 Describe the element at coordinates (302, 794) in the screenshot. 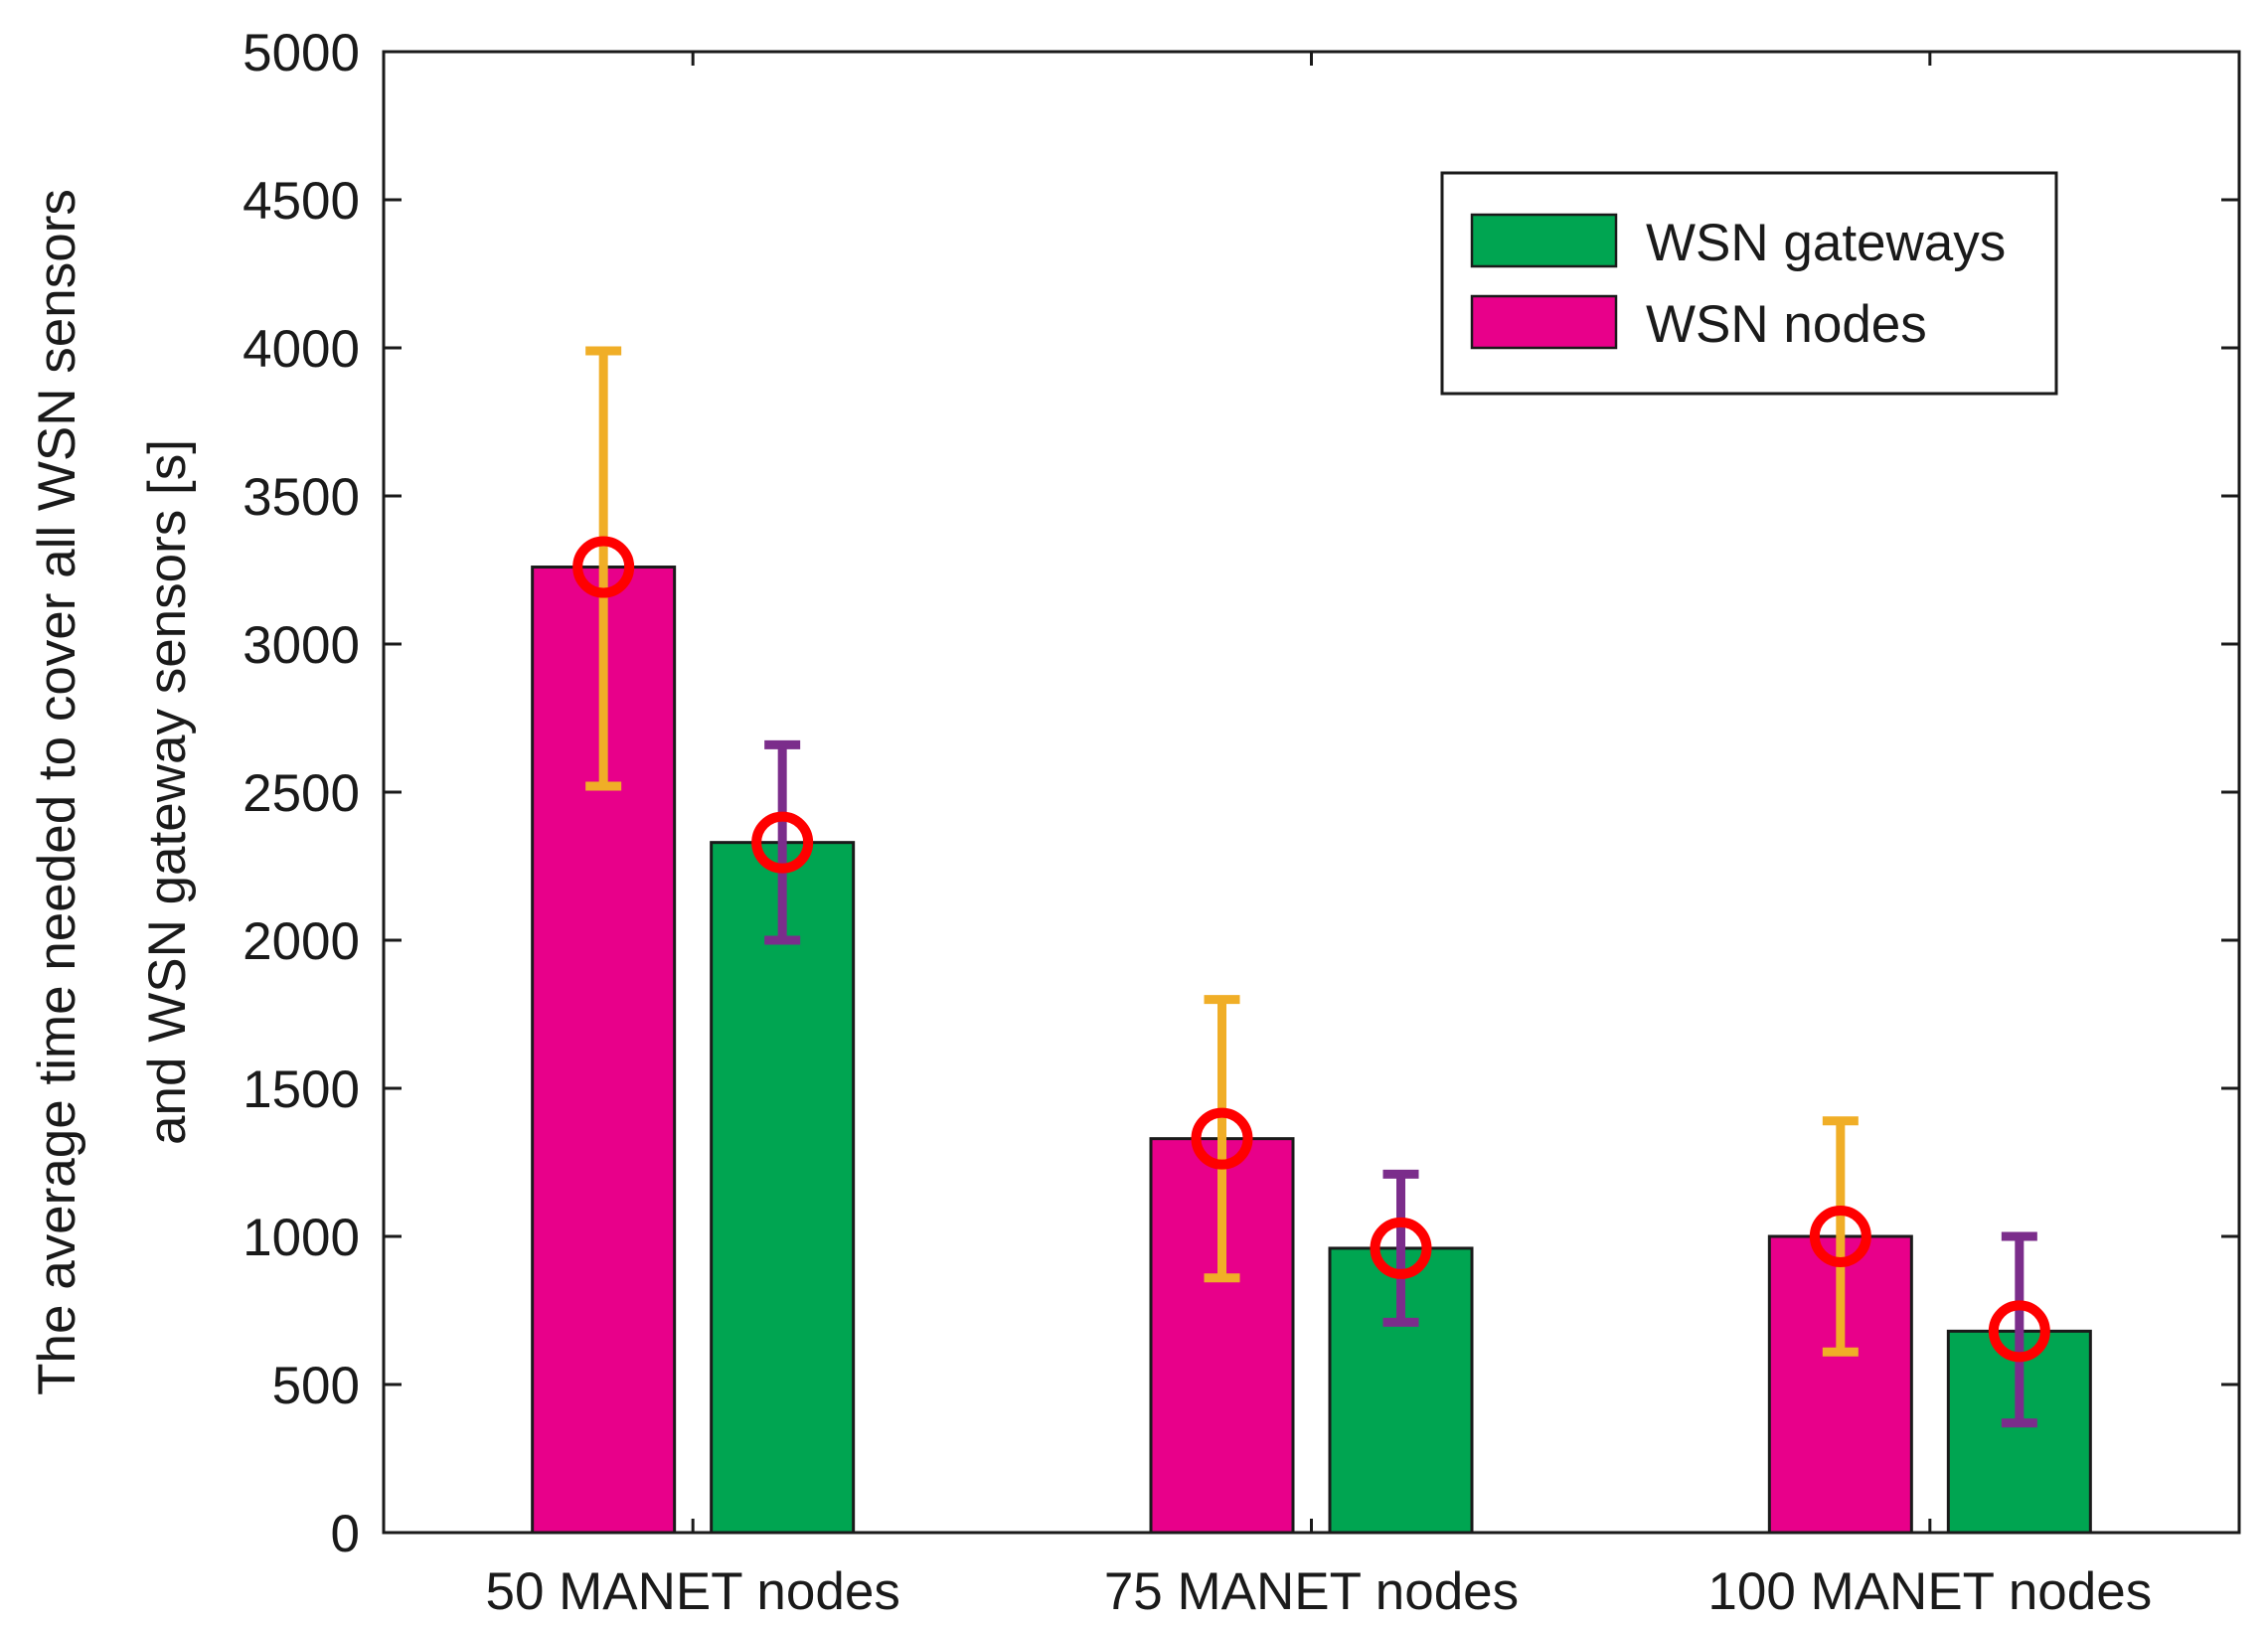

I see `y-tick-label-2500: 2500` at that location.